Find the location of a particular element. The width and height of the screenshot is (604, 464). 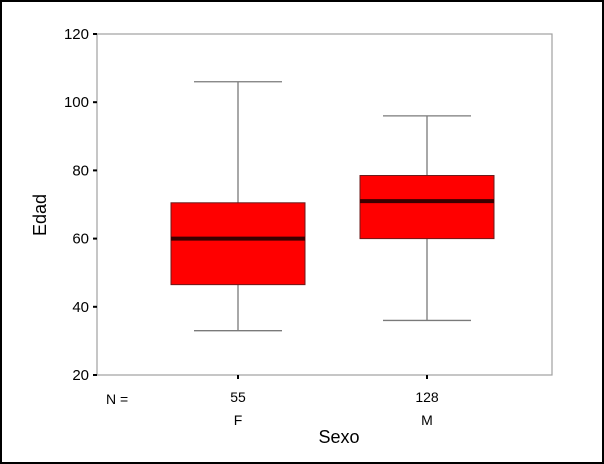

n-prefix-label: N = is located at coordinates (117, 399).